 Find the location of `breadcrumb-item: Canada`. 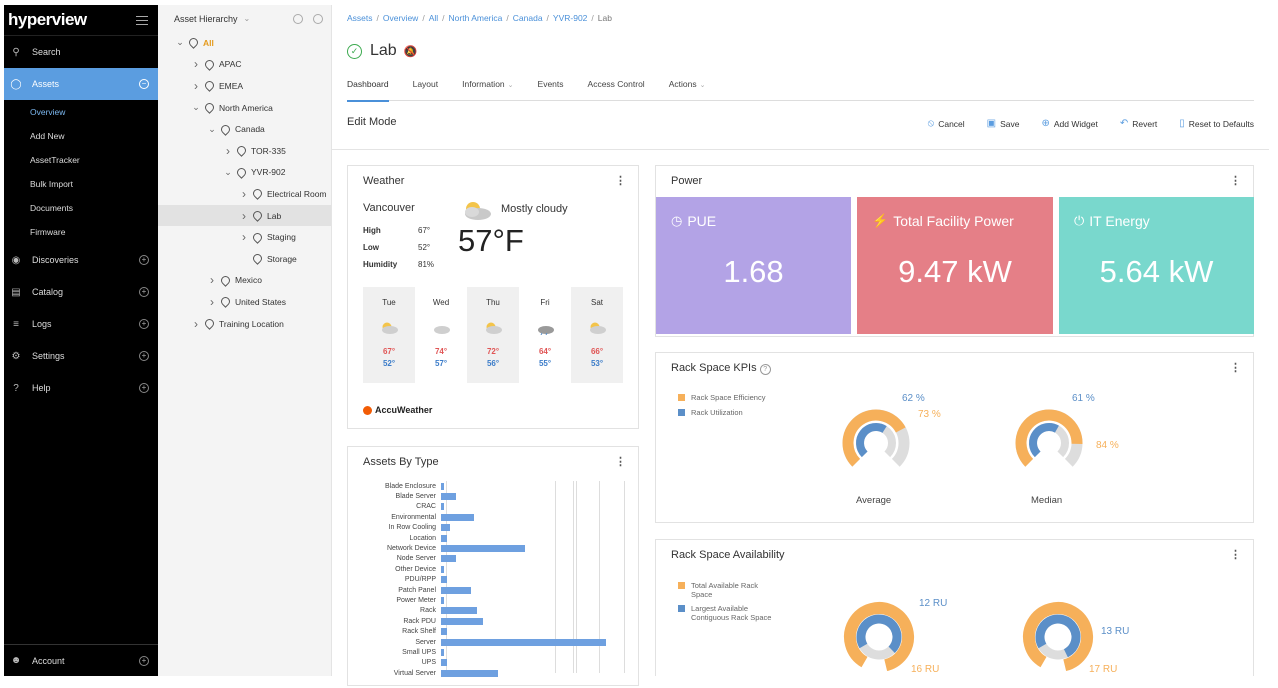

breadcrumb-item: Canada is located at coordinates (527, 18).